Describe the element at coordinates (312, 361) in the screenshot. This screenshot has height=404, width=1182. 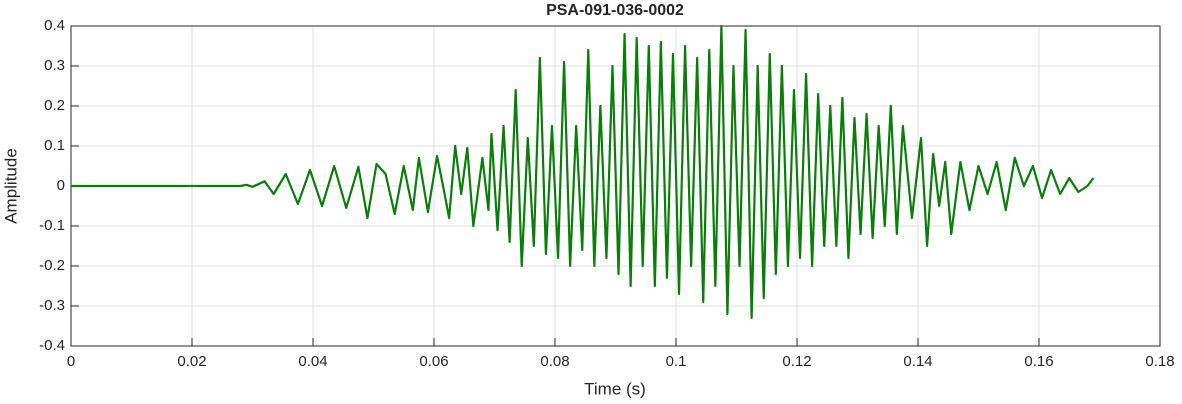
I see `x-tick-label: 0.04` at that location.